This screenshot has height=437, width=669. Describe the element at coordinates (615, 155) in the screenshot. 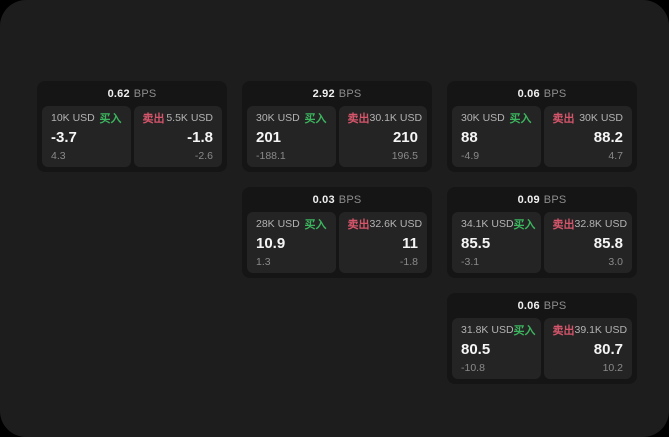

I see `sell-change: 4.7` at that location.